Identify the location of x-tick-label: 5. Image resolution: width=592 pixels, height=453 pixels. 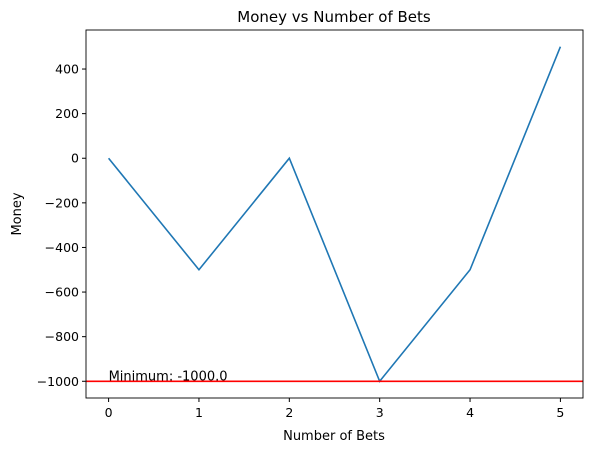
(560, 412).